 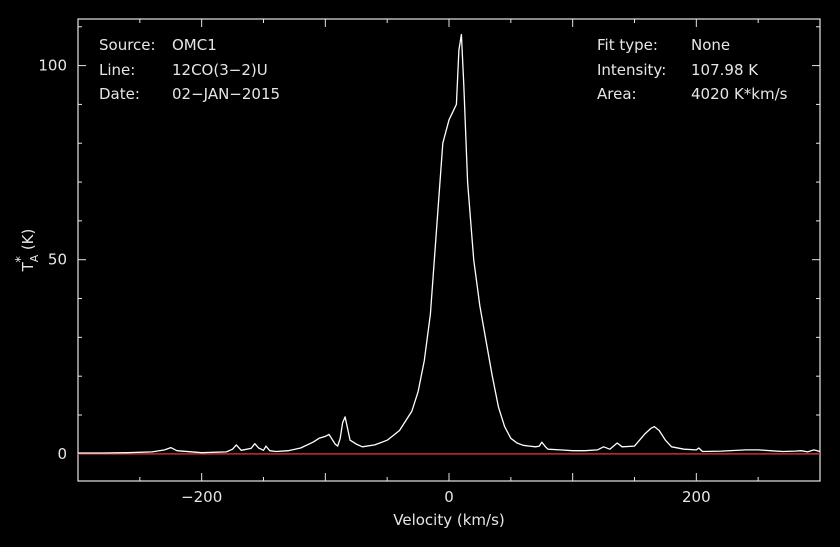 I want to click on x-tick-label: −200, so click(x=201, y=497).